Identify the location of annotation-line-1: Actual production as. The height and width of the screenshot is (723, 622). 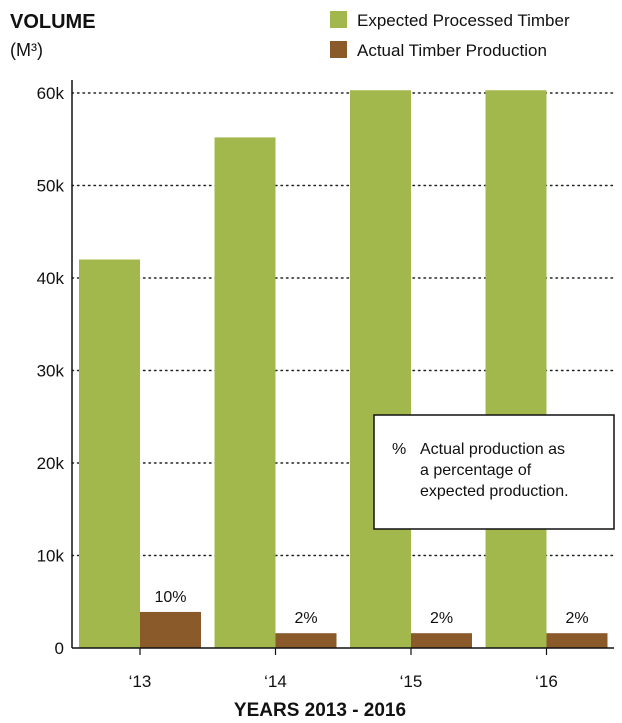
(492, 449).